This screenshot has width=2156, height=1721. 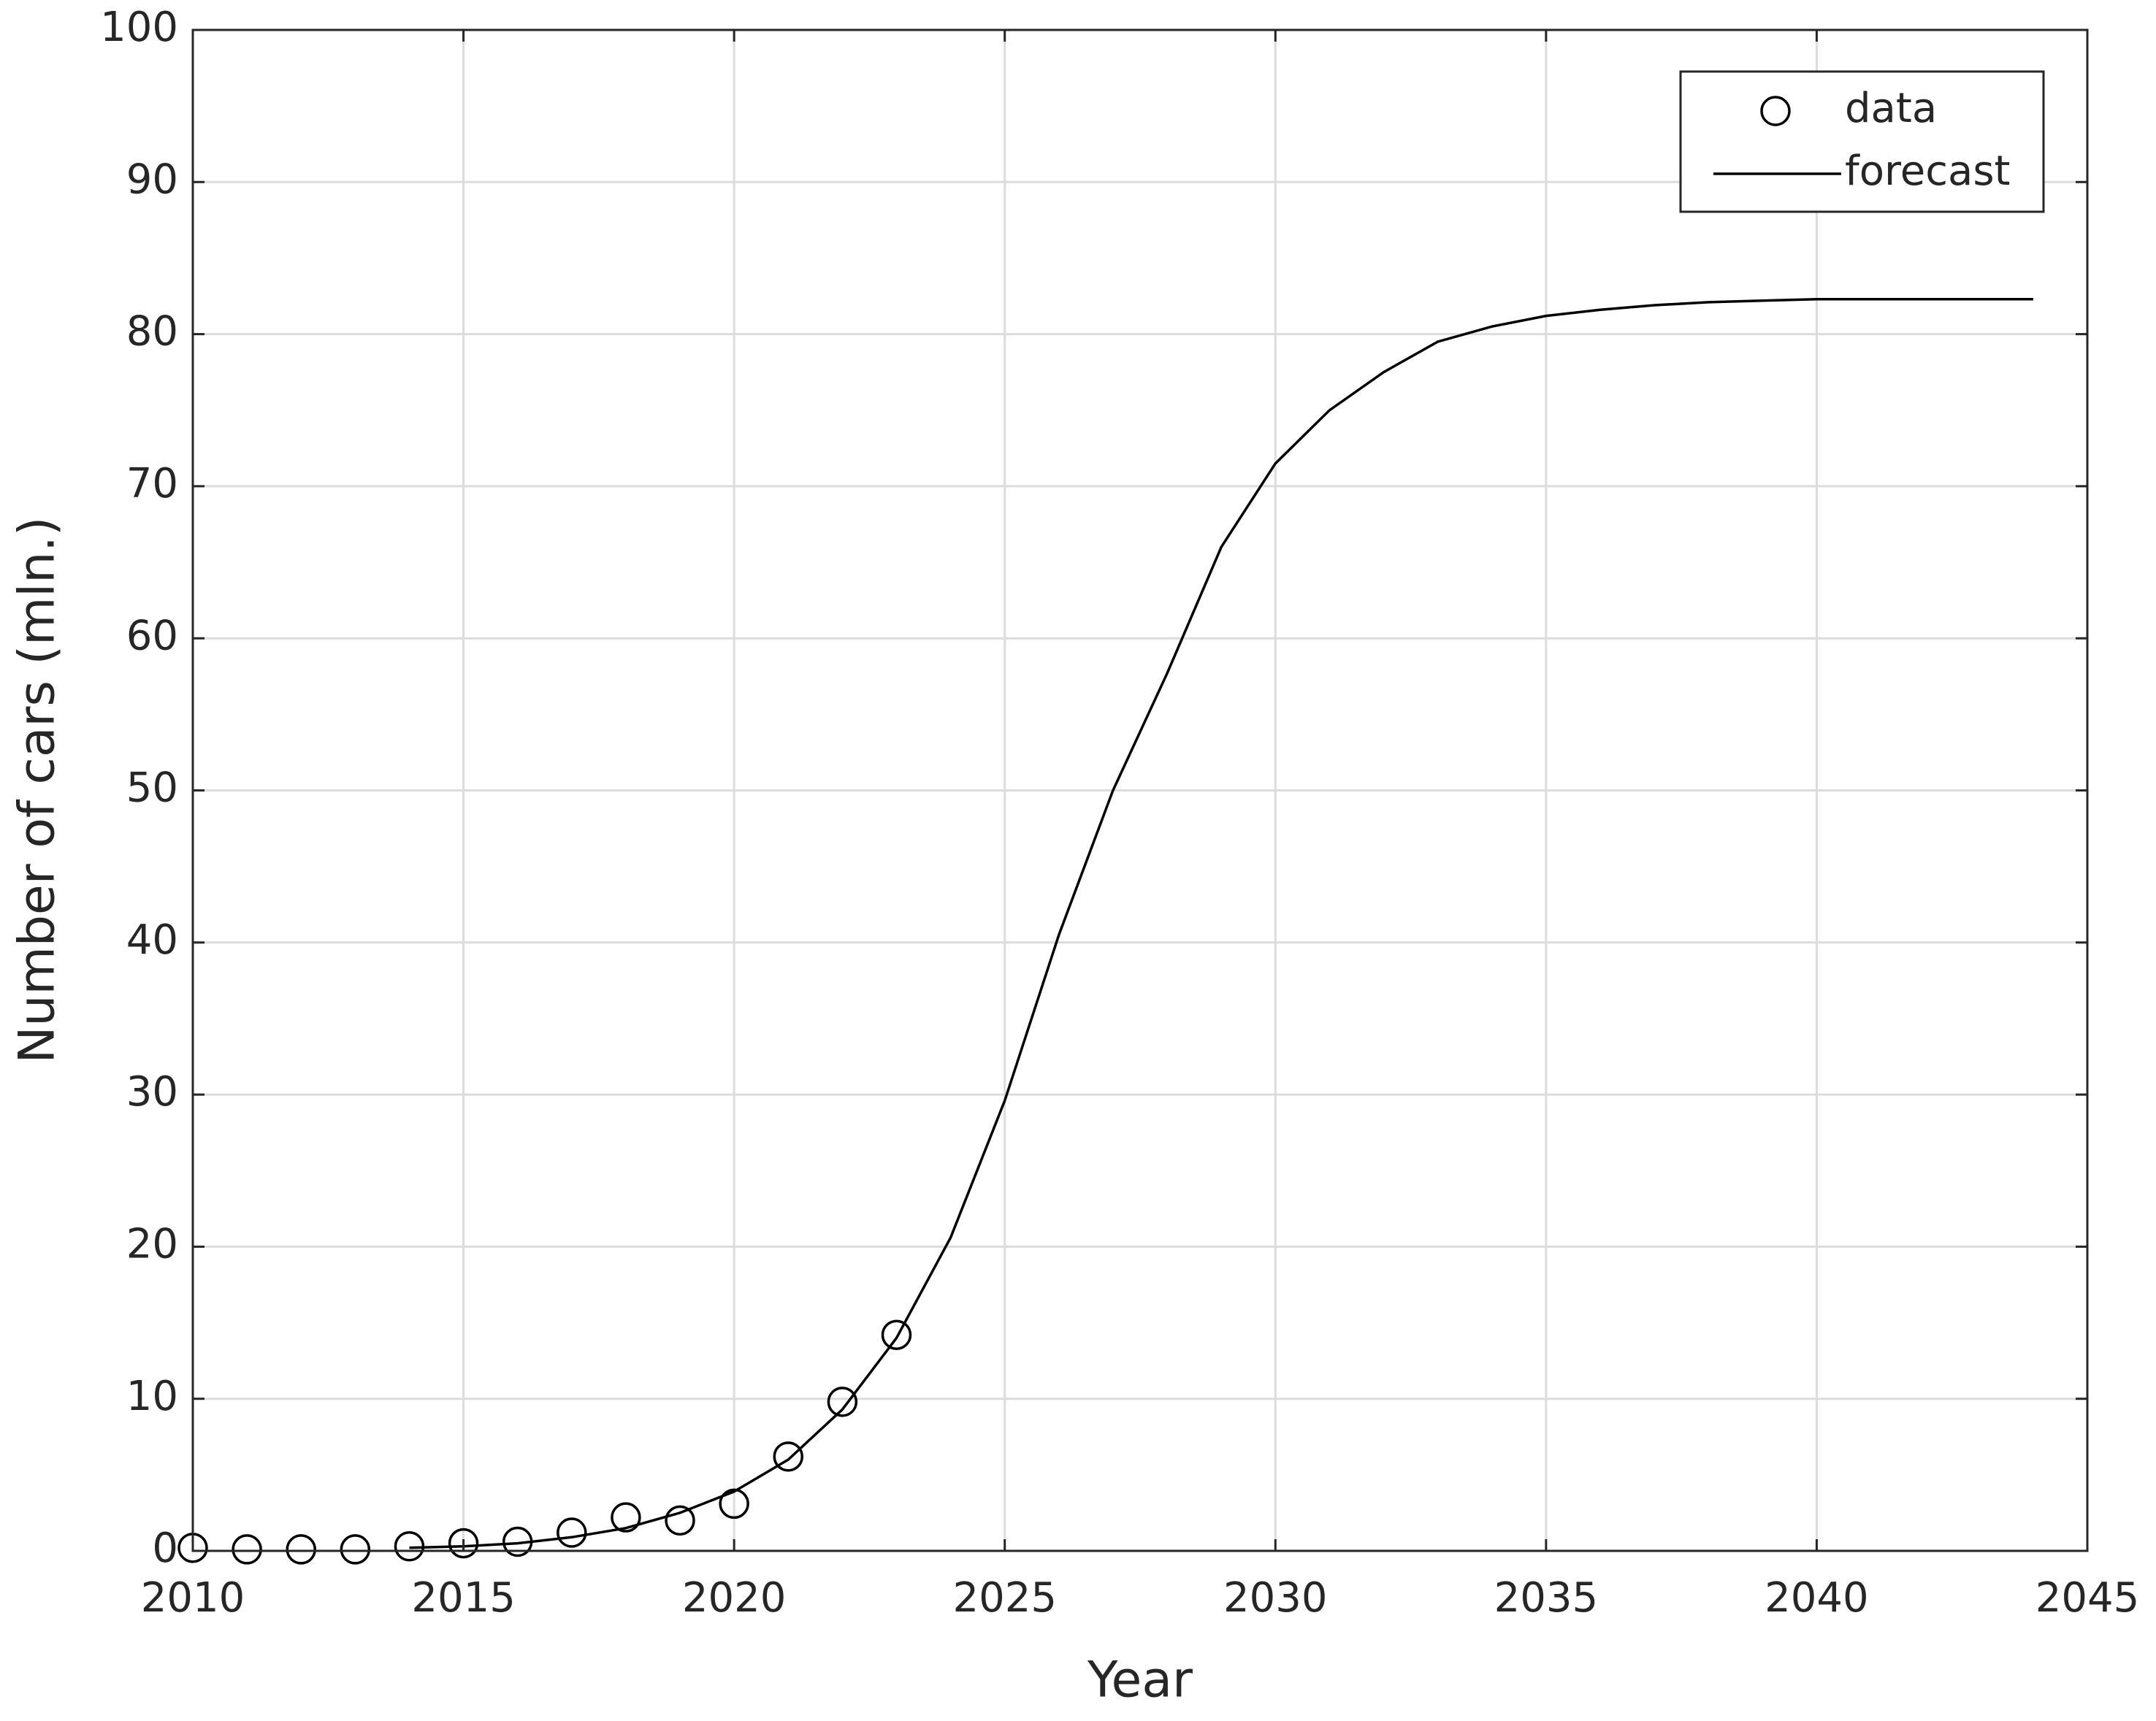 What do you see at coordinates (1546, 1598) in the screenshot?
I see `x-tick-label: 2035` at bounding box center [1546, 1598].